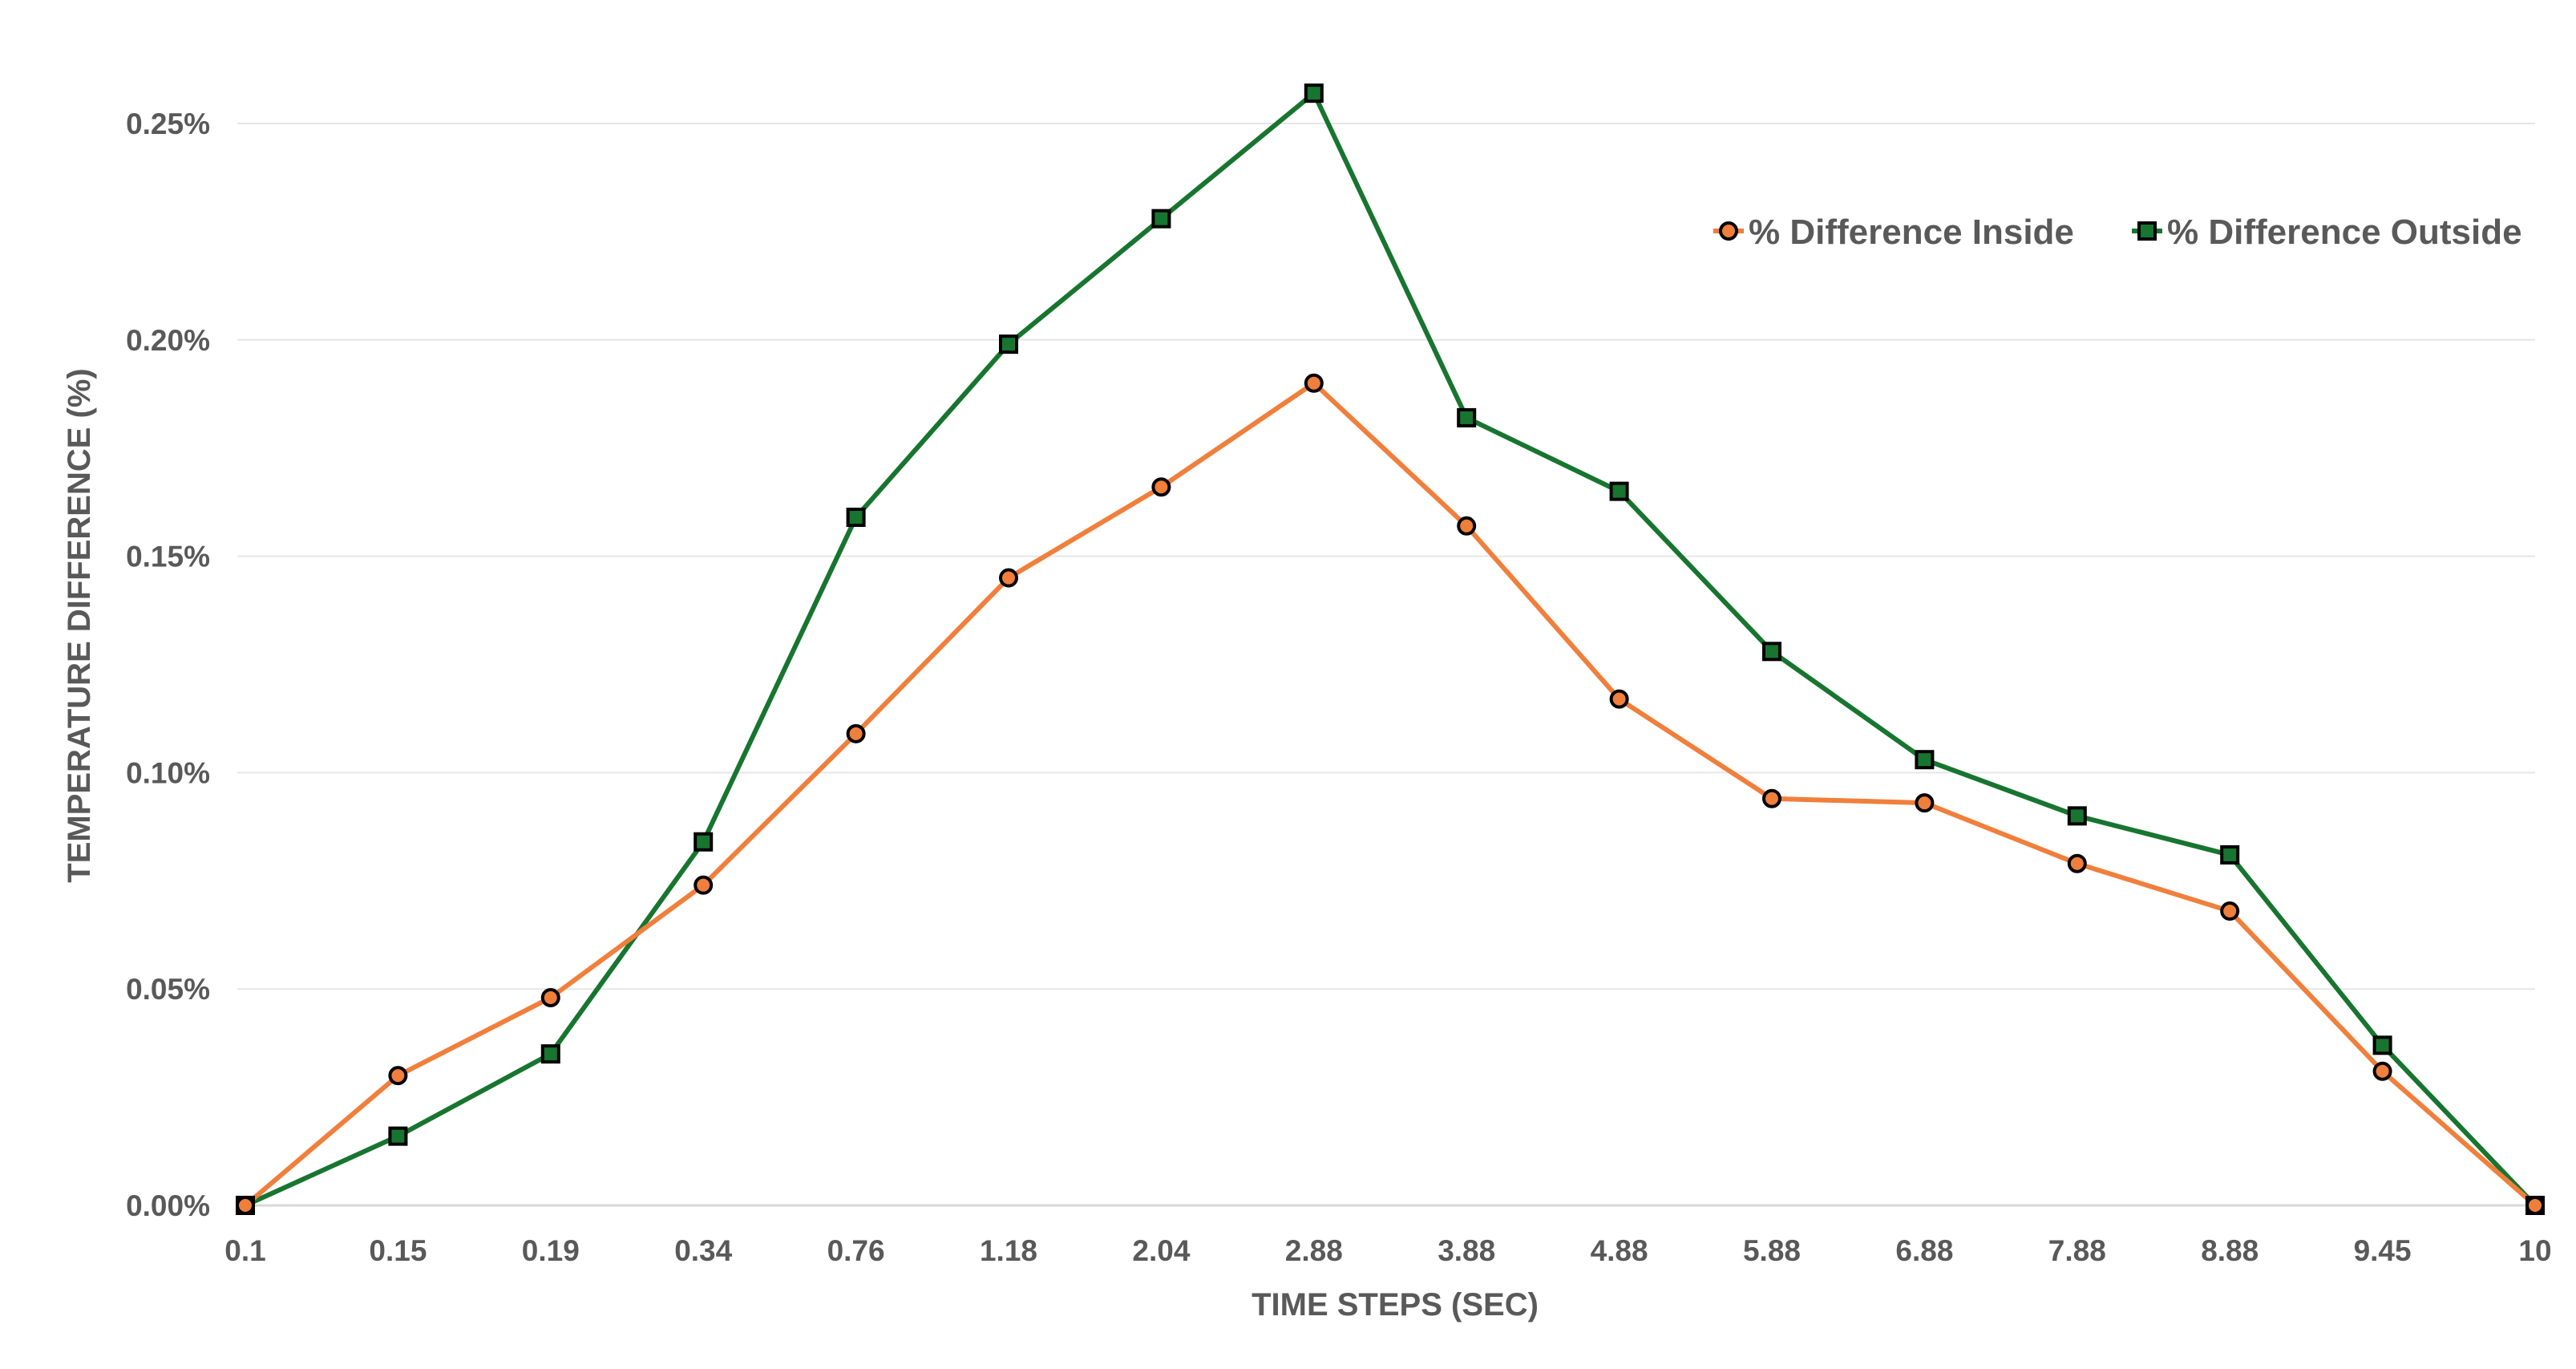  I want to click on x-axis-title: TIME STEPS (SEC), so click(1395, 1304).